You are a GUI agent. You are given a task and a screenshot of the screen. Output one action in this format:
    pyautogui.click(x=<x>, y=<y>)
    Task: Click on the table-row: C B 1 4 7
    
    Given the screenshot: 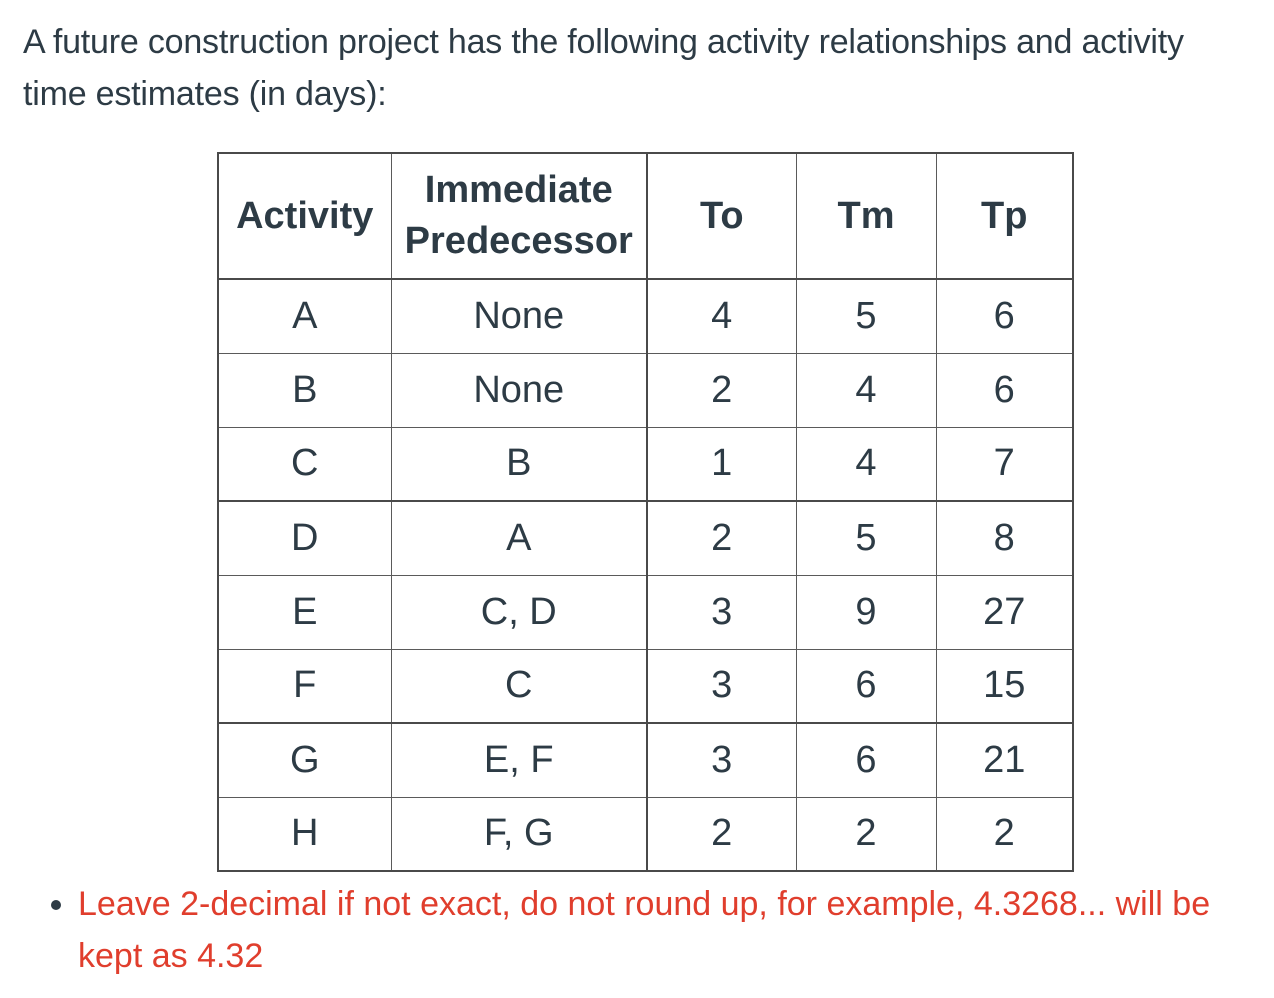 What is the action you would take?
    pyautogui.click(x=645, y=464)
    